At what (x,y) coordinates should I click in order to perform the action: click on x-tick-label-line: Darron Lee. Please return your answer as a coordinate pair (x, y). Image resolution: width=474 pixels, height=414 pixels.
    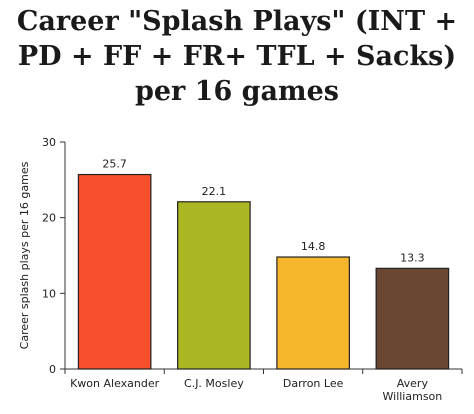
    Looking at the image, I should click on (313, 383).